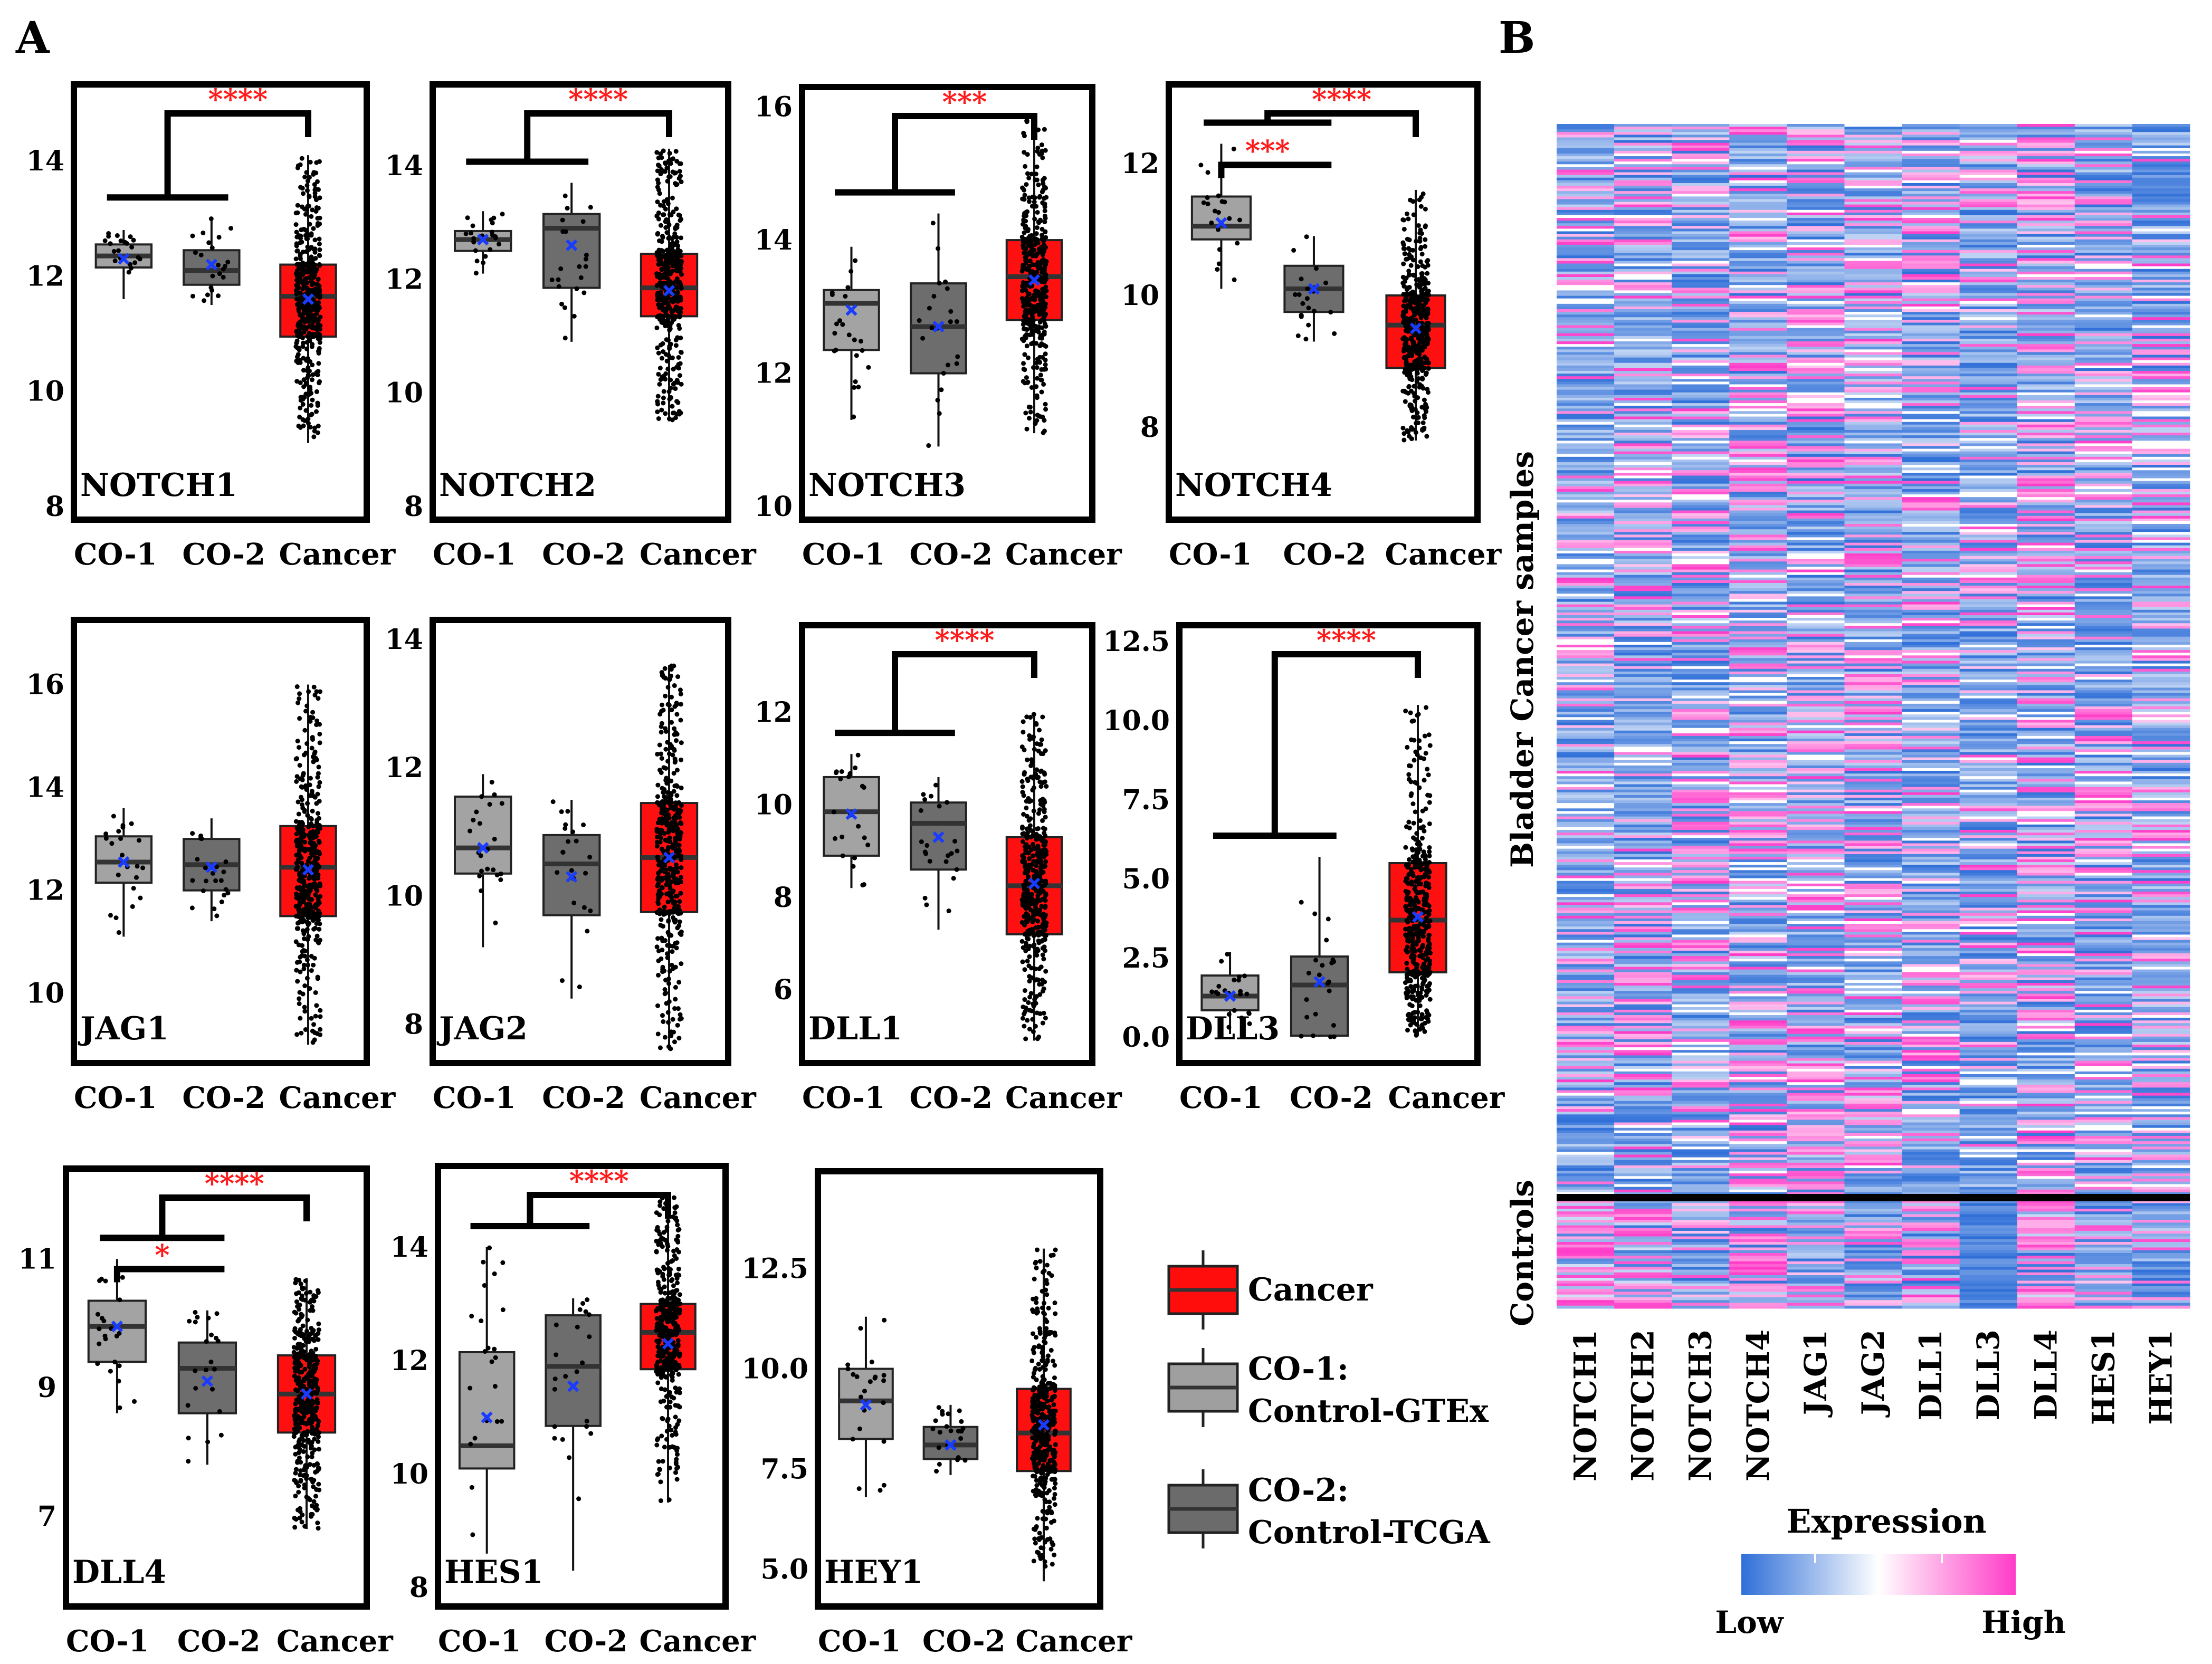 Image resolution: width=2212 pixels, height=1664 pixels. I want to click on y-tick-label: 11, so click(37, 1259).